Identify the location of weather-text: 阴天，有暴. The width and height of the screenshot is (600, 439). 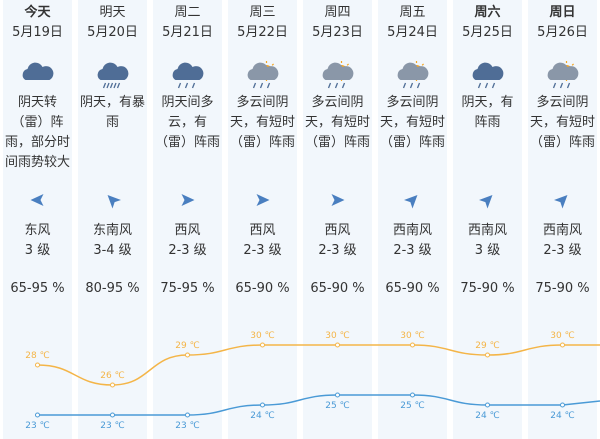
(112, 102).